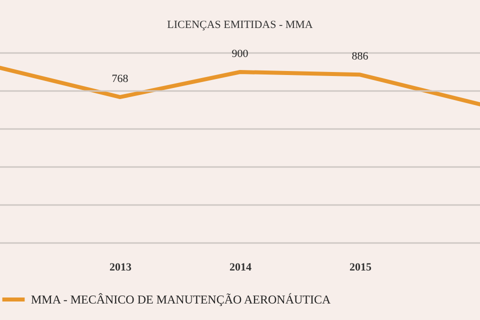 Image resolution: width=480 pixels, height=320 pixels. Describe the element at coordinates (361, 268) in the screenshot. I see `x-tick-label: 2015` at that location.